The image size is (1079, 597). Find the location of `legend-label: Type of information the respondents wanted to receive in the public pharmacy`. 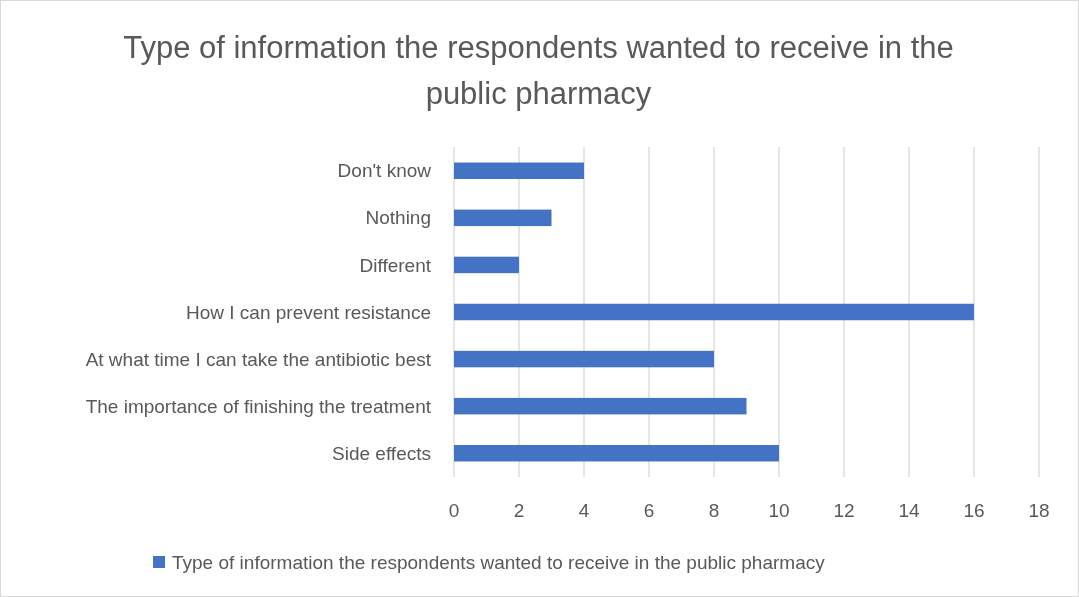

legend-label: Type of information the respondents wanted to receive in the public pharmacy is located at coordinates (499, 562).